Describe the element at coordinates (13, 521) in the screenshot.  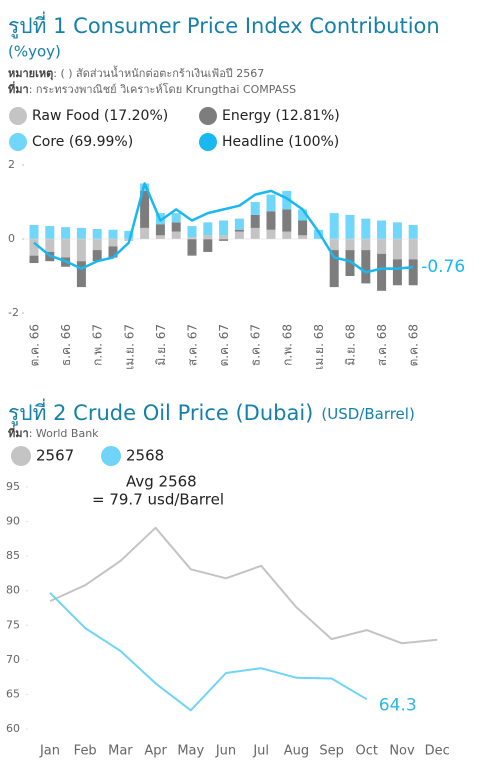
I see `y-tick-label: 90` at that location.